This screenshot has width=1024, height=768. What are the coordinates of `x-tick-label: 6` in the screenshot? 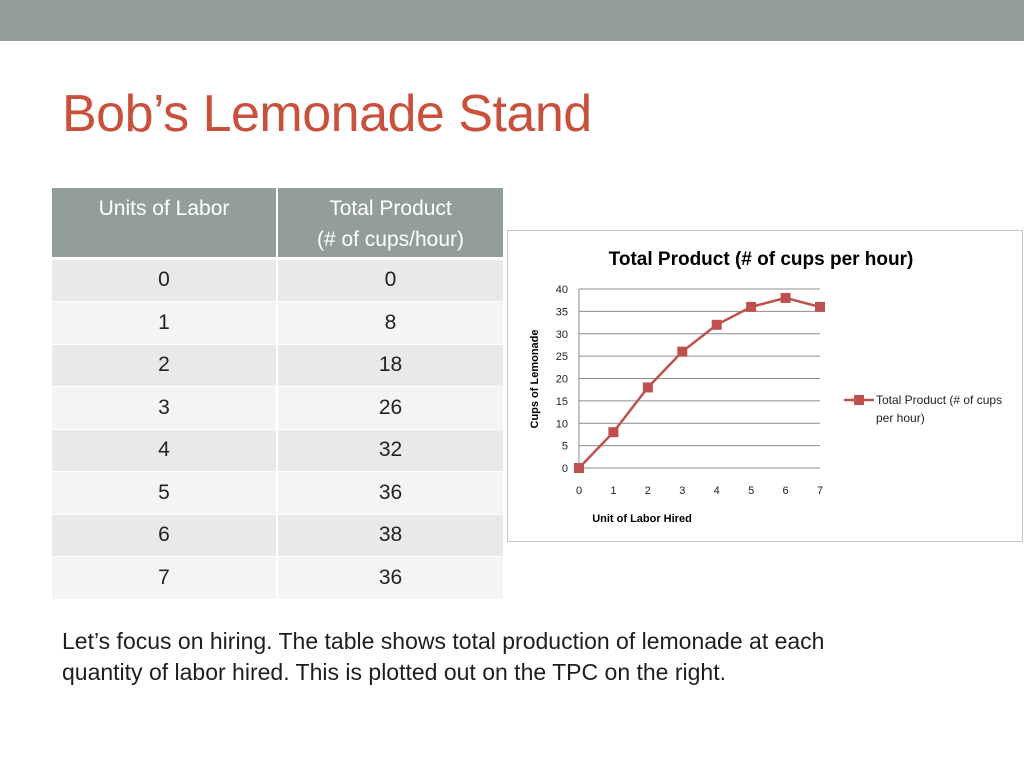 It's located at (786, 491).